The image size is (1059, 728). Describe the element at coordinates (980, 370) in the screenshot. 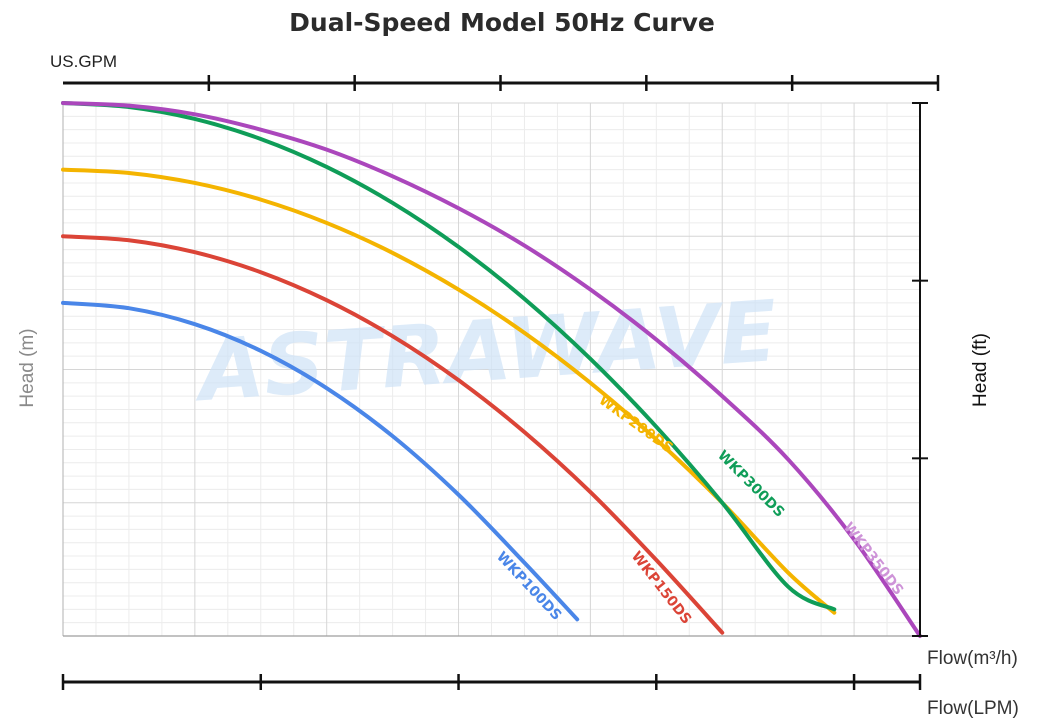

I see `y-axis-right-label: Head (ft)` at that location.